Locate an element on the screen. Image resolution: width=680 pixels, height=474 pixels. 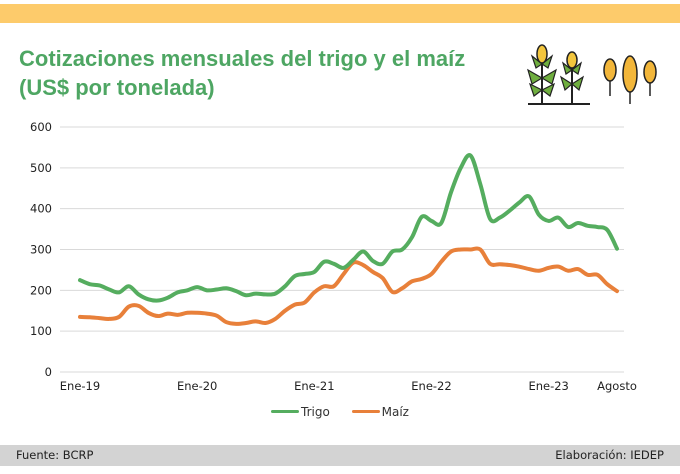
y-tick-label: 600 is located at coordinates (41, 127).